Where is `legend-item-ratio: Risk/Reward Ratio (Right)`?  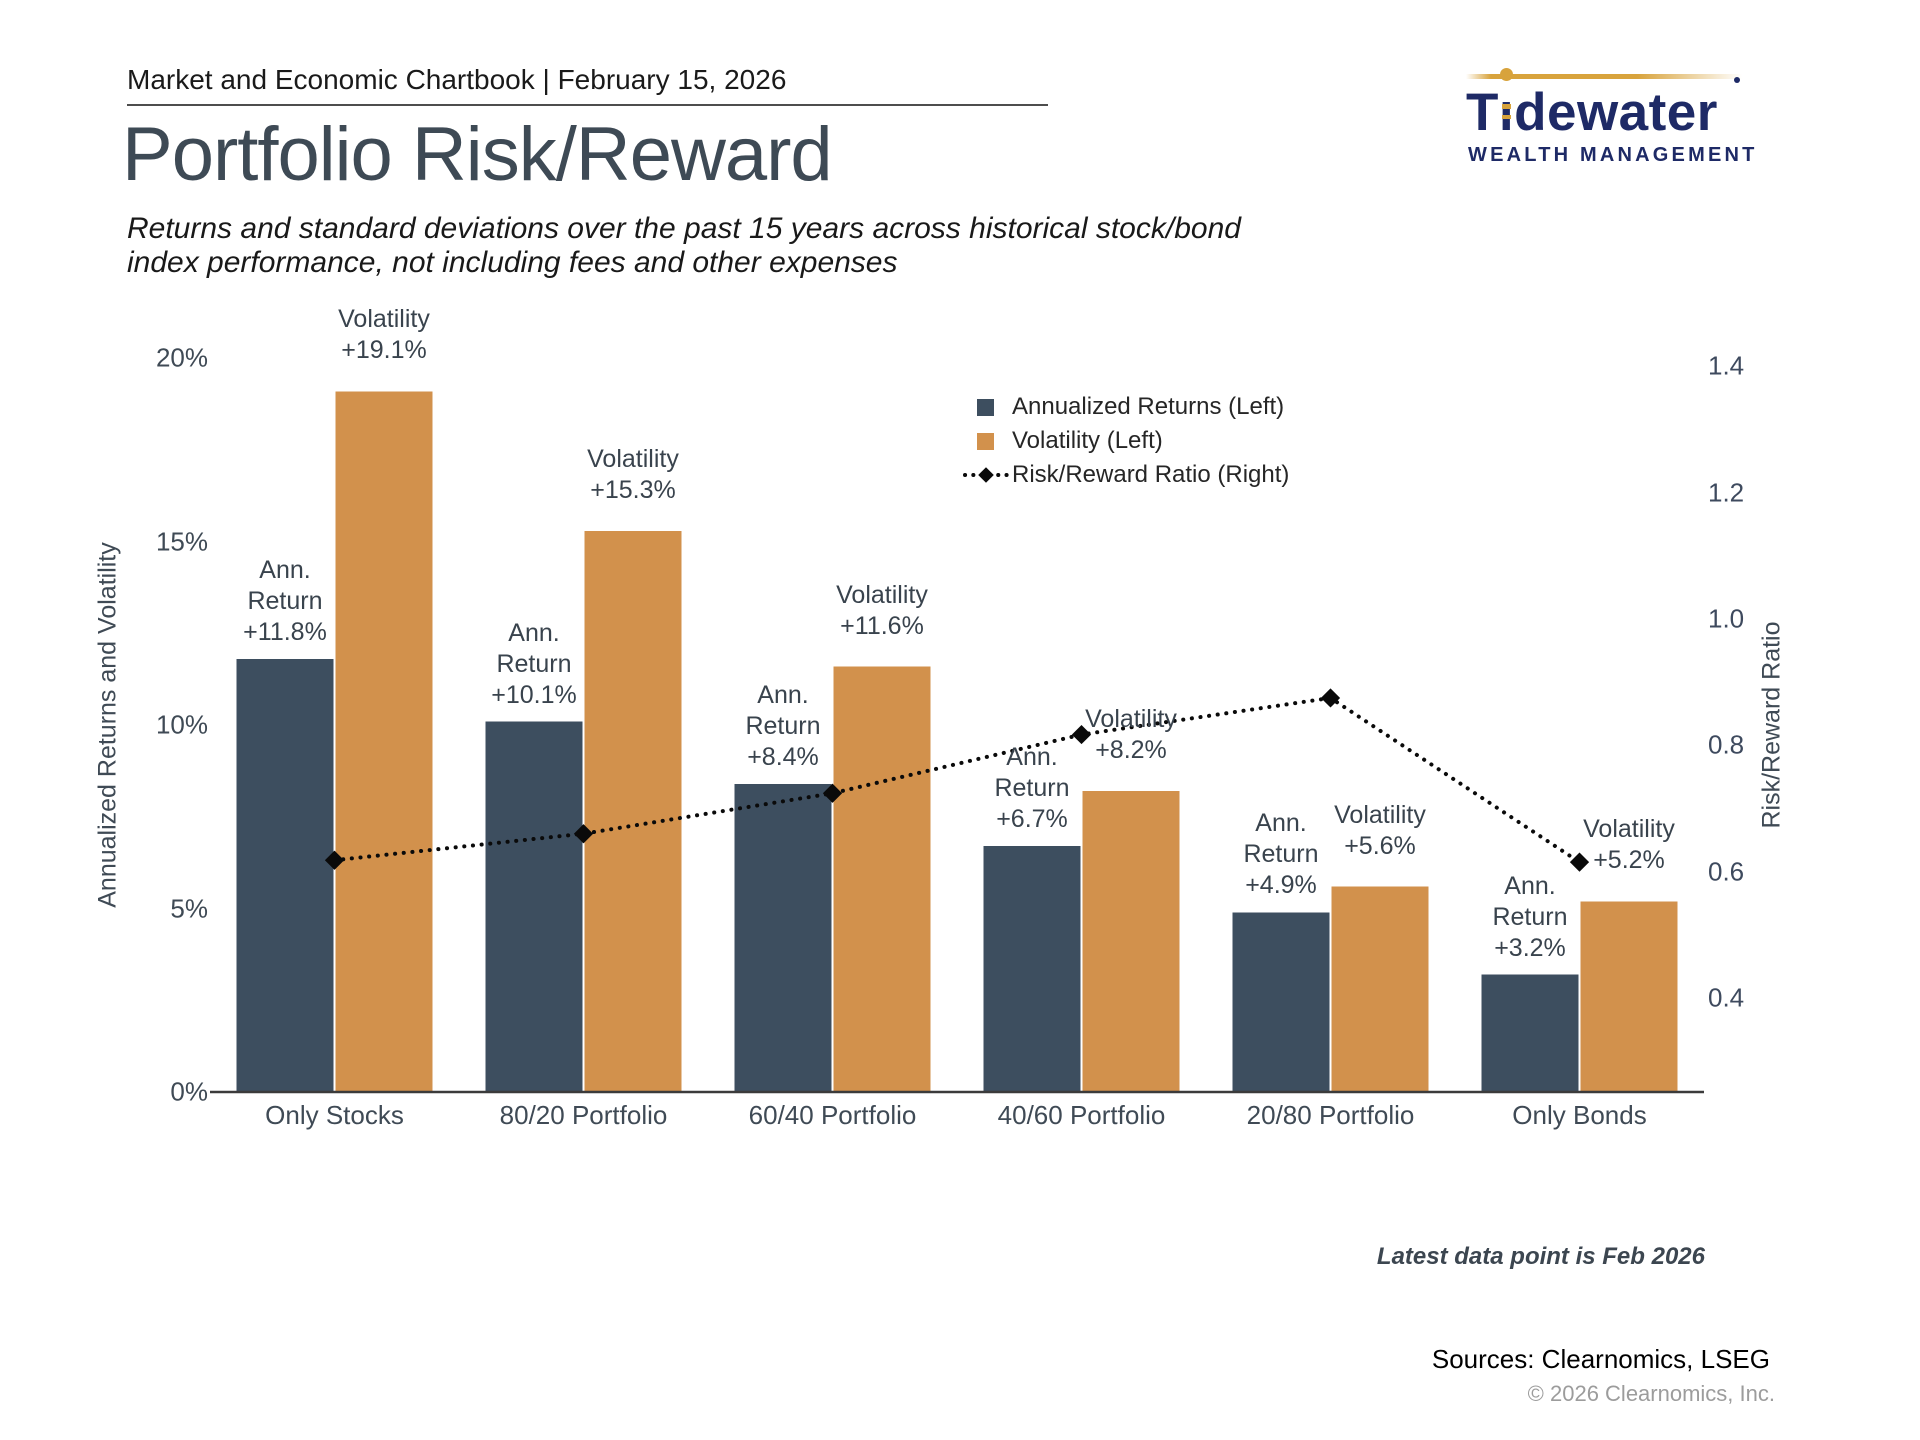
legend-item-ratio: Risk/Reward Ratio (Right) is located at coordinates (1126, 475).